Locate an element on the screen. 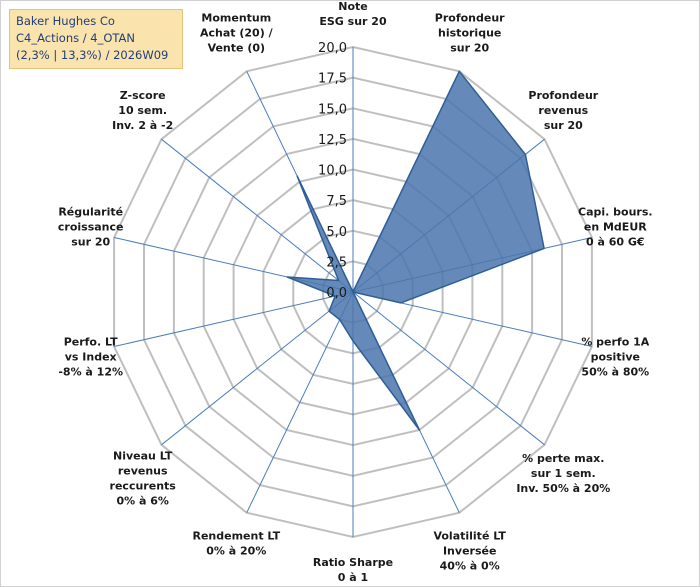  tick-label: 12,5 is located at coordinates (332, 140).